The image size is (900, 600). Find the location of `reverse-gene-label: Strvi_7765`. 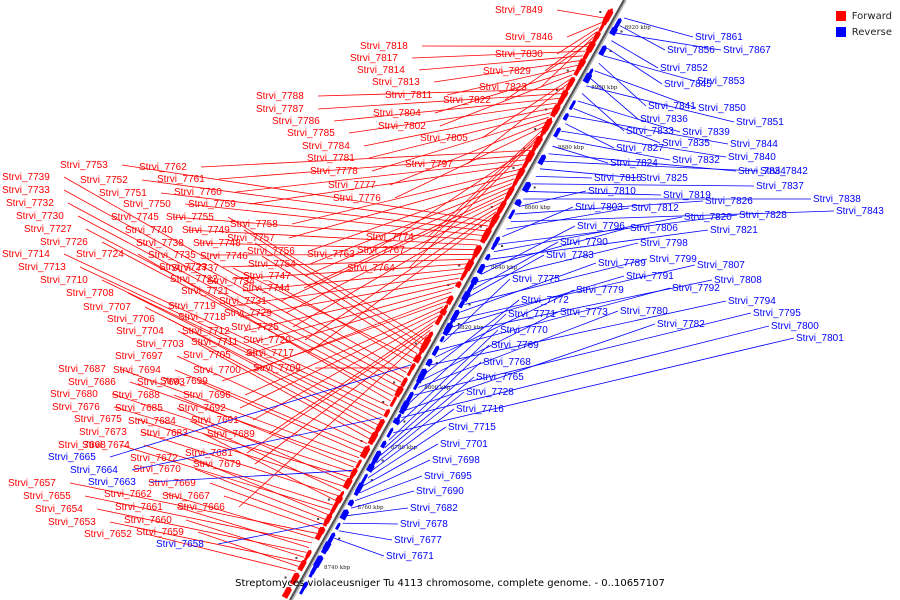

reverse-gene-label: Strvi_7765 is located at coordinates (500, 377).